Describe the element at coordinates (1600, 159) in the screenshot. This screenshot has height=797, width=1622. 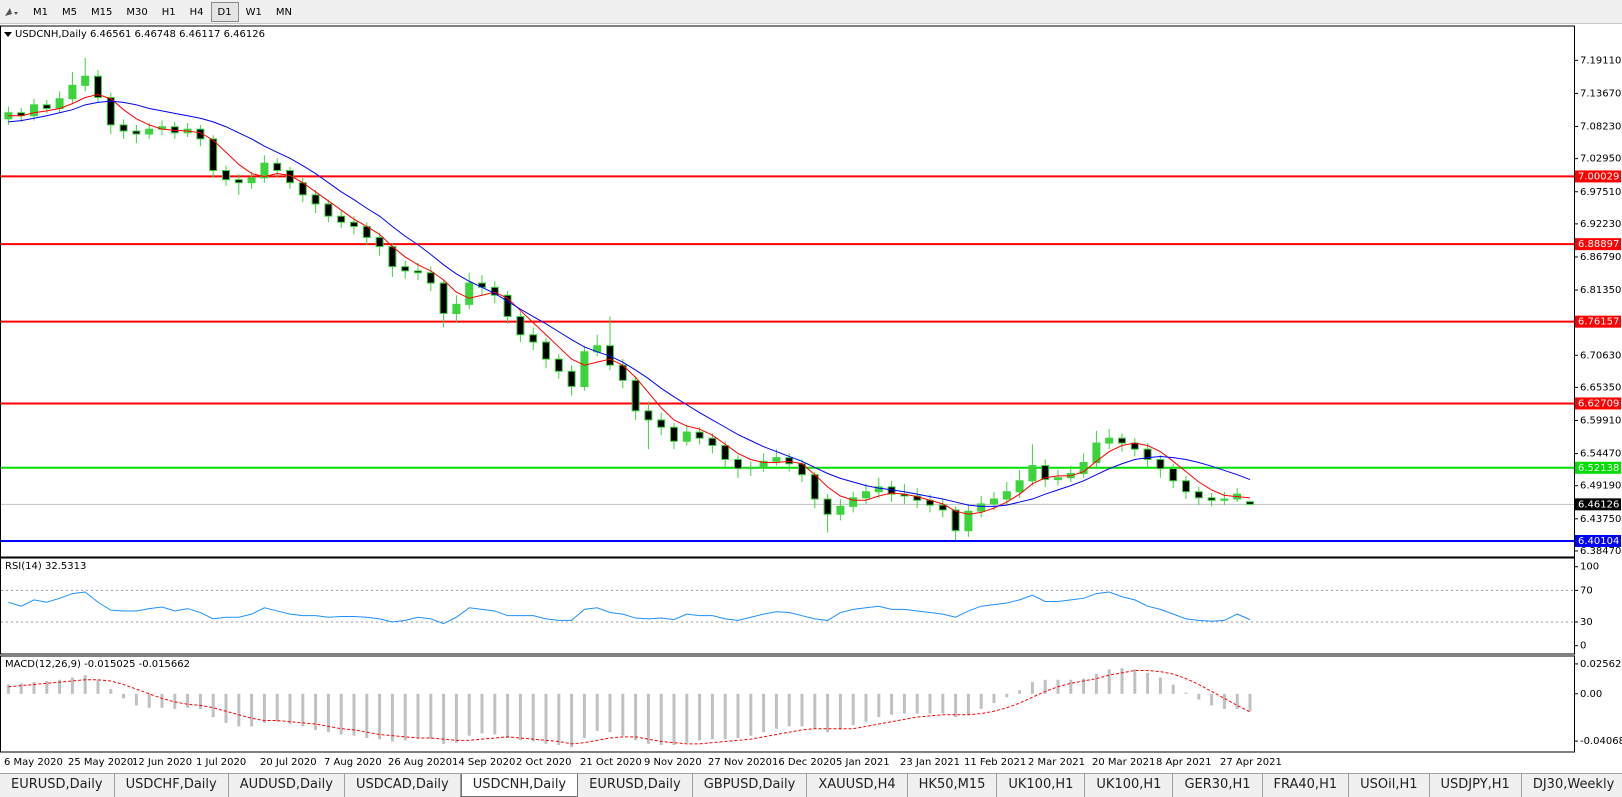
I see `y-tick-label: 7.02950` at that location.